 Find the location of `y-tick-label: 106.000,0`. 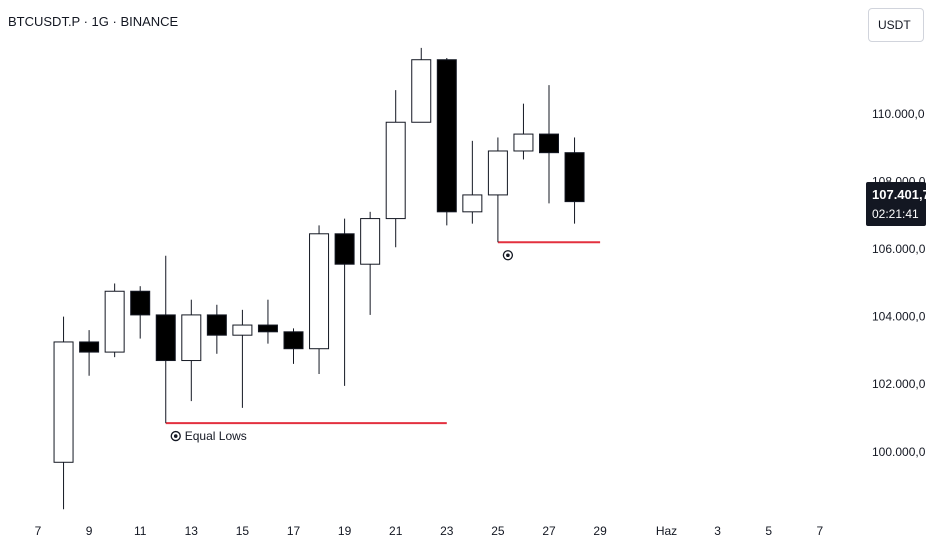

y-tick-label: 106.000,0 is located at coordinates (899, 249).